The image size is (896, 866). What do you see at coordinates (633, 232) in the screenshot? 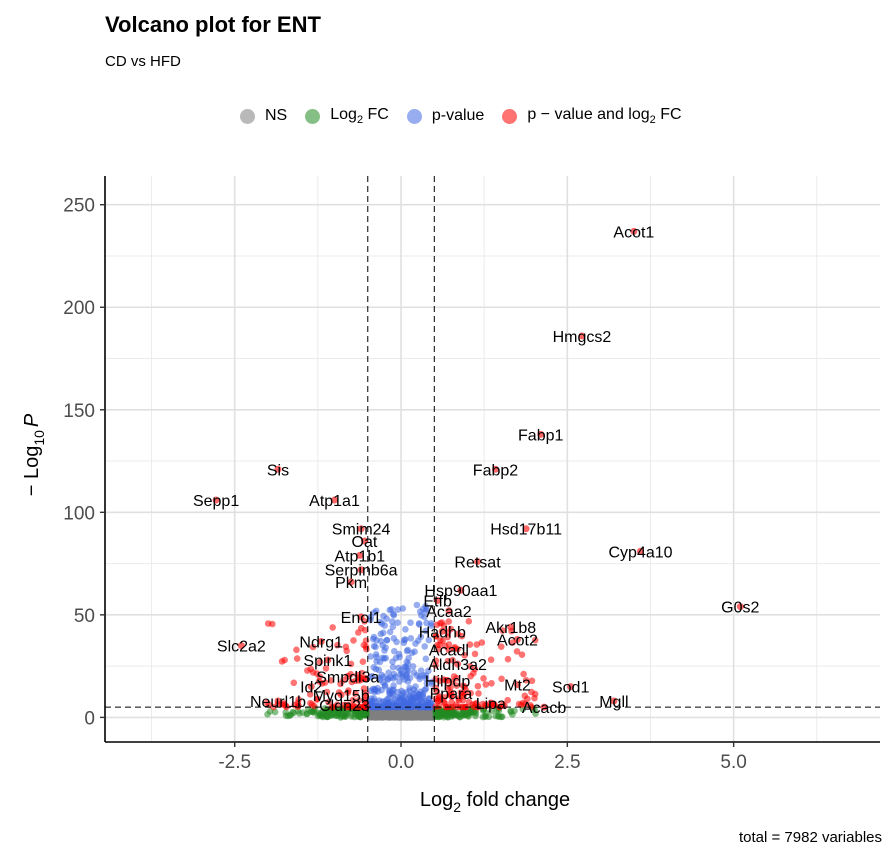
I see `gene-label: Acot1` at bounding box center [633, 232].